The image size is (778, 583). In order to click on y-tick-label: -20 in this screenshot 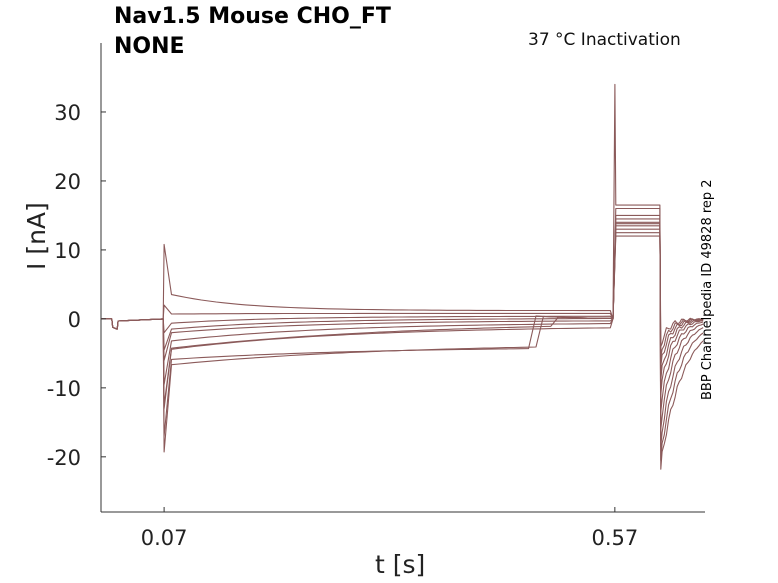, I will do `click(64, 458)`.